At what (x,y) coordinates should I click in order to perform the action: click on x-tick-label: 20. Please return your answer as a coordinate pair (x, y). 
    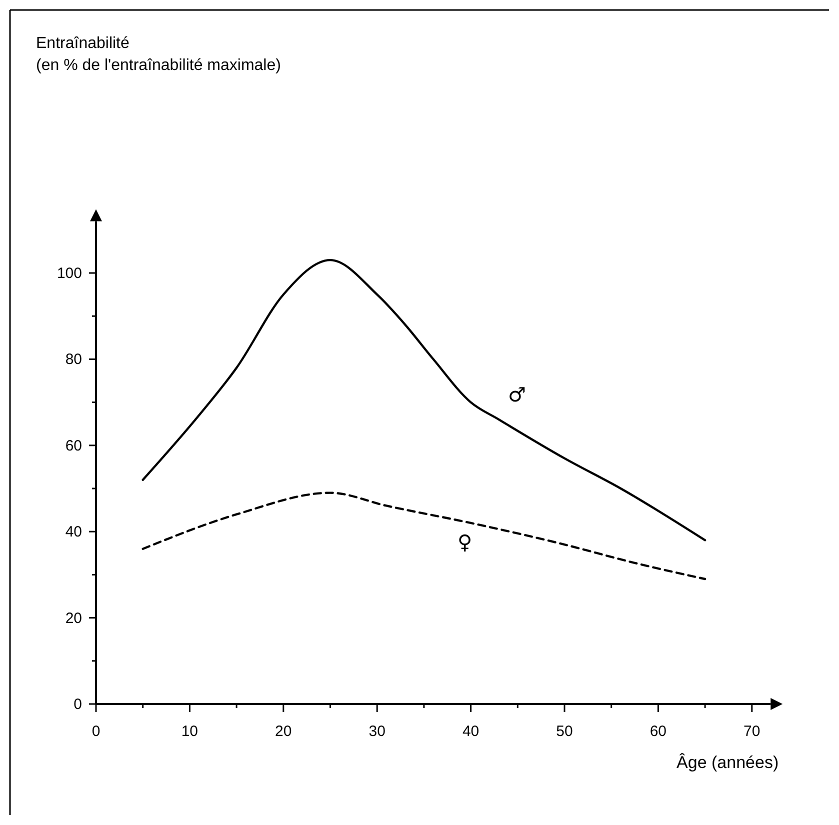
    Looking at the image, I should click on (283, 731).